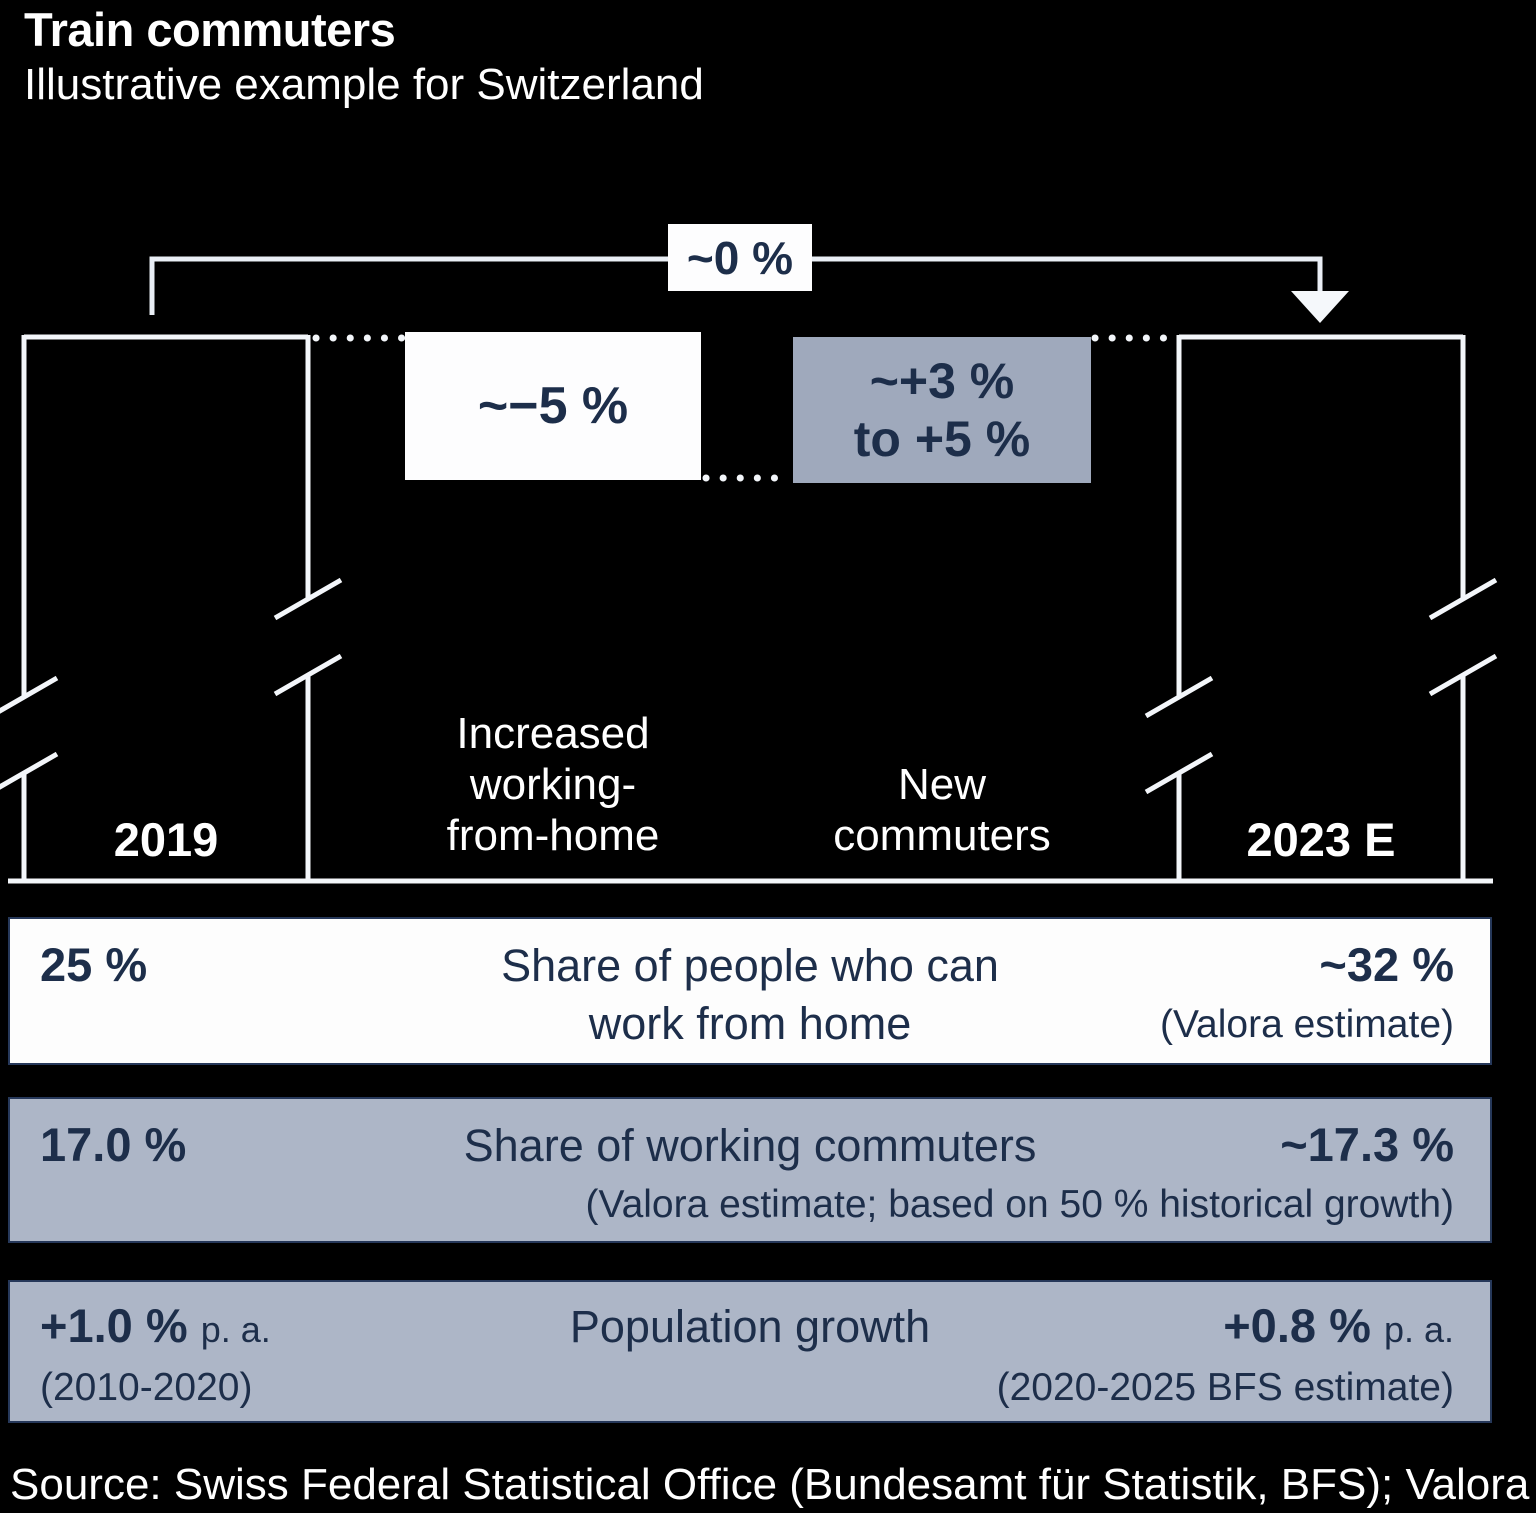 The image size is (1536, 1513). Describe the element at coordinates (94, 964) in the screenshot. I see `wfh-share-2019-value: 25 %` at that location.